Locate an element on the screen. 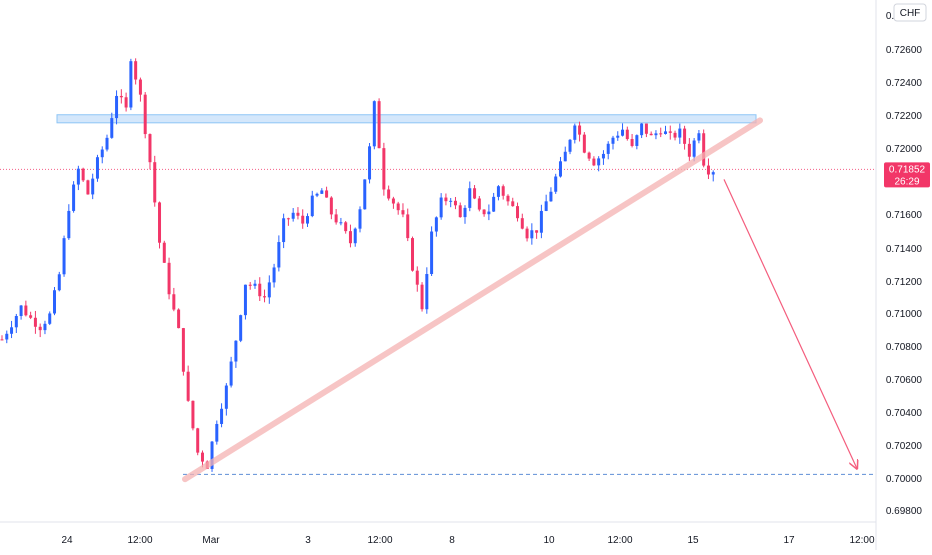 The width and height of the screenshot is (932, 555). price-tick-label: 0.70000 is located at coordinates (904, 479).